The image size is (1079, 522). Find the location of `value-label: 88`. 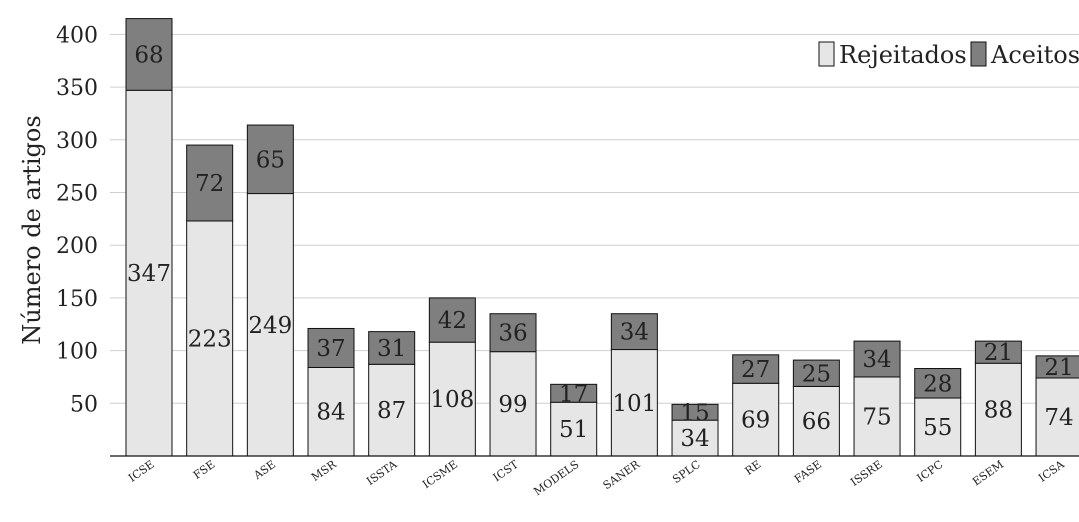

value-label: 88 is located at coordinates (998, 411).